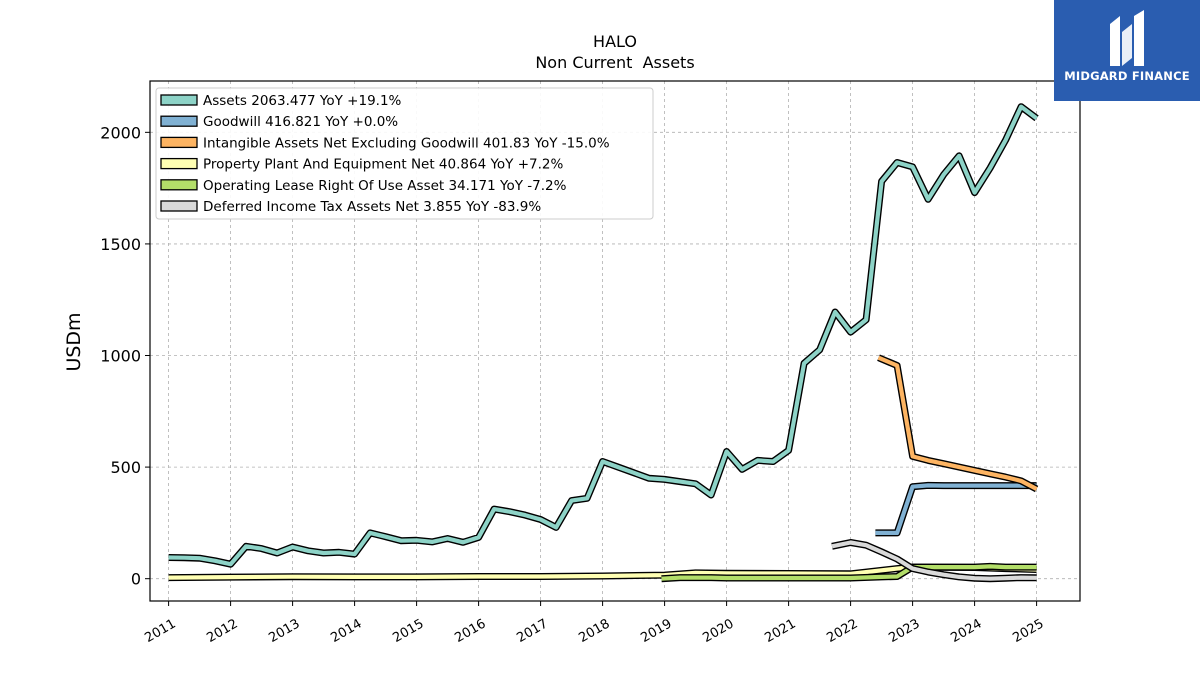 This screenshot has height=675, width=1200. What do you see at coordinates (284, 631) in the screenshot?
I see `x-tick-label: 2013` at bounding box center [284, 631].